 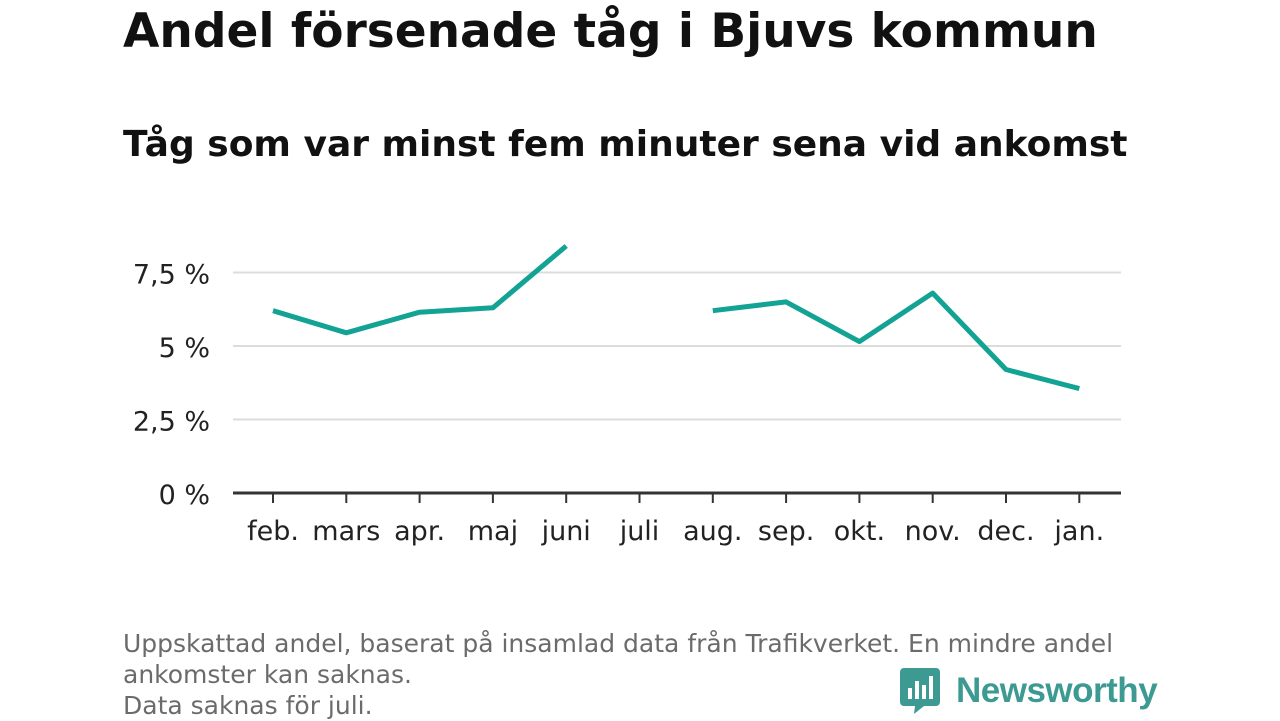 I want to click on x-tick-label: okt., so click(x=859, y=531).